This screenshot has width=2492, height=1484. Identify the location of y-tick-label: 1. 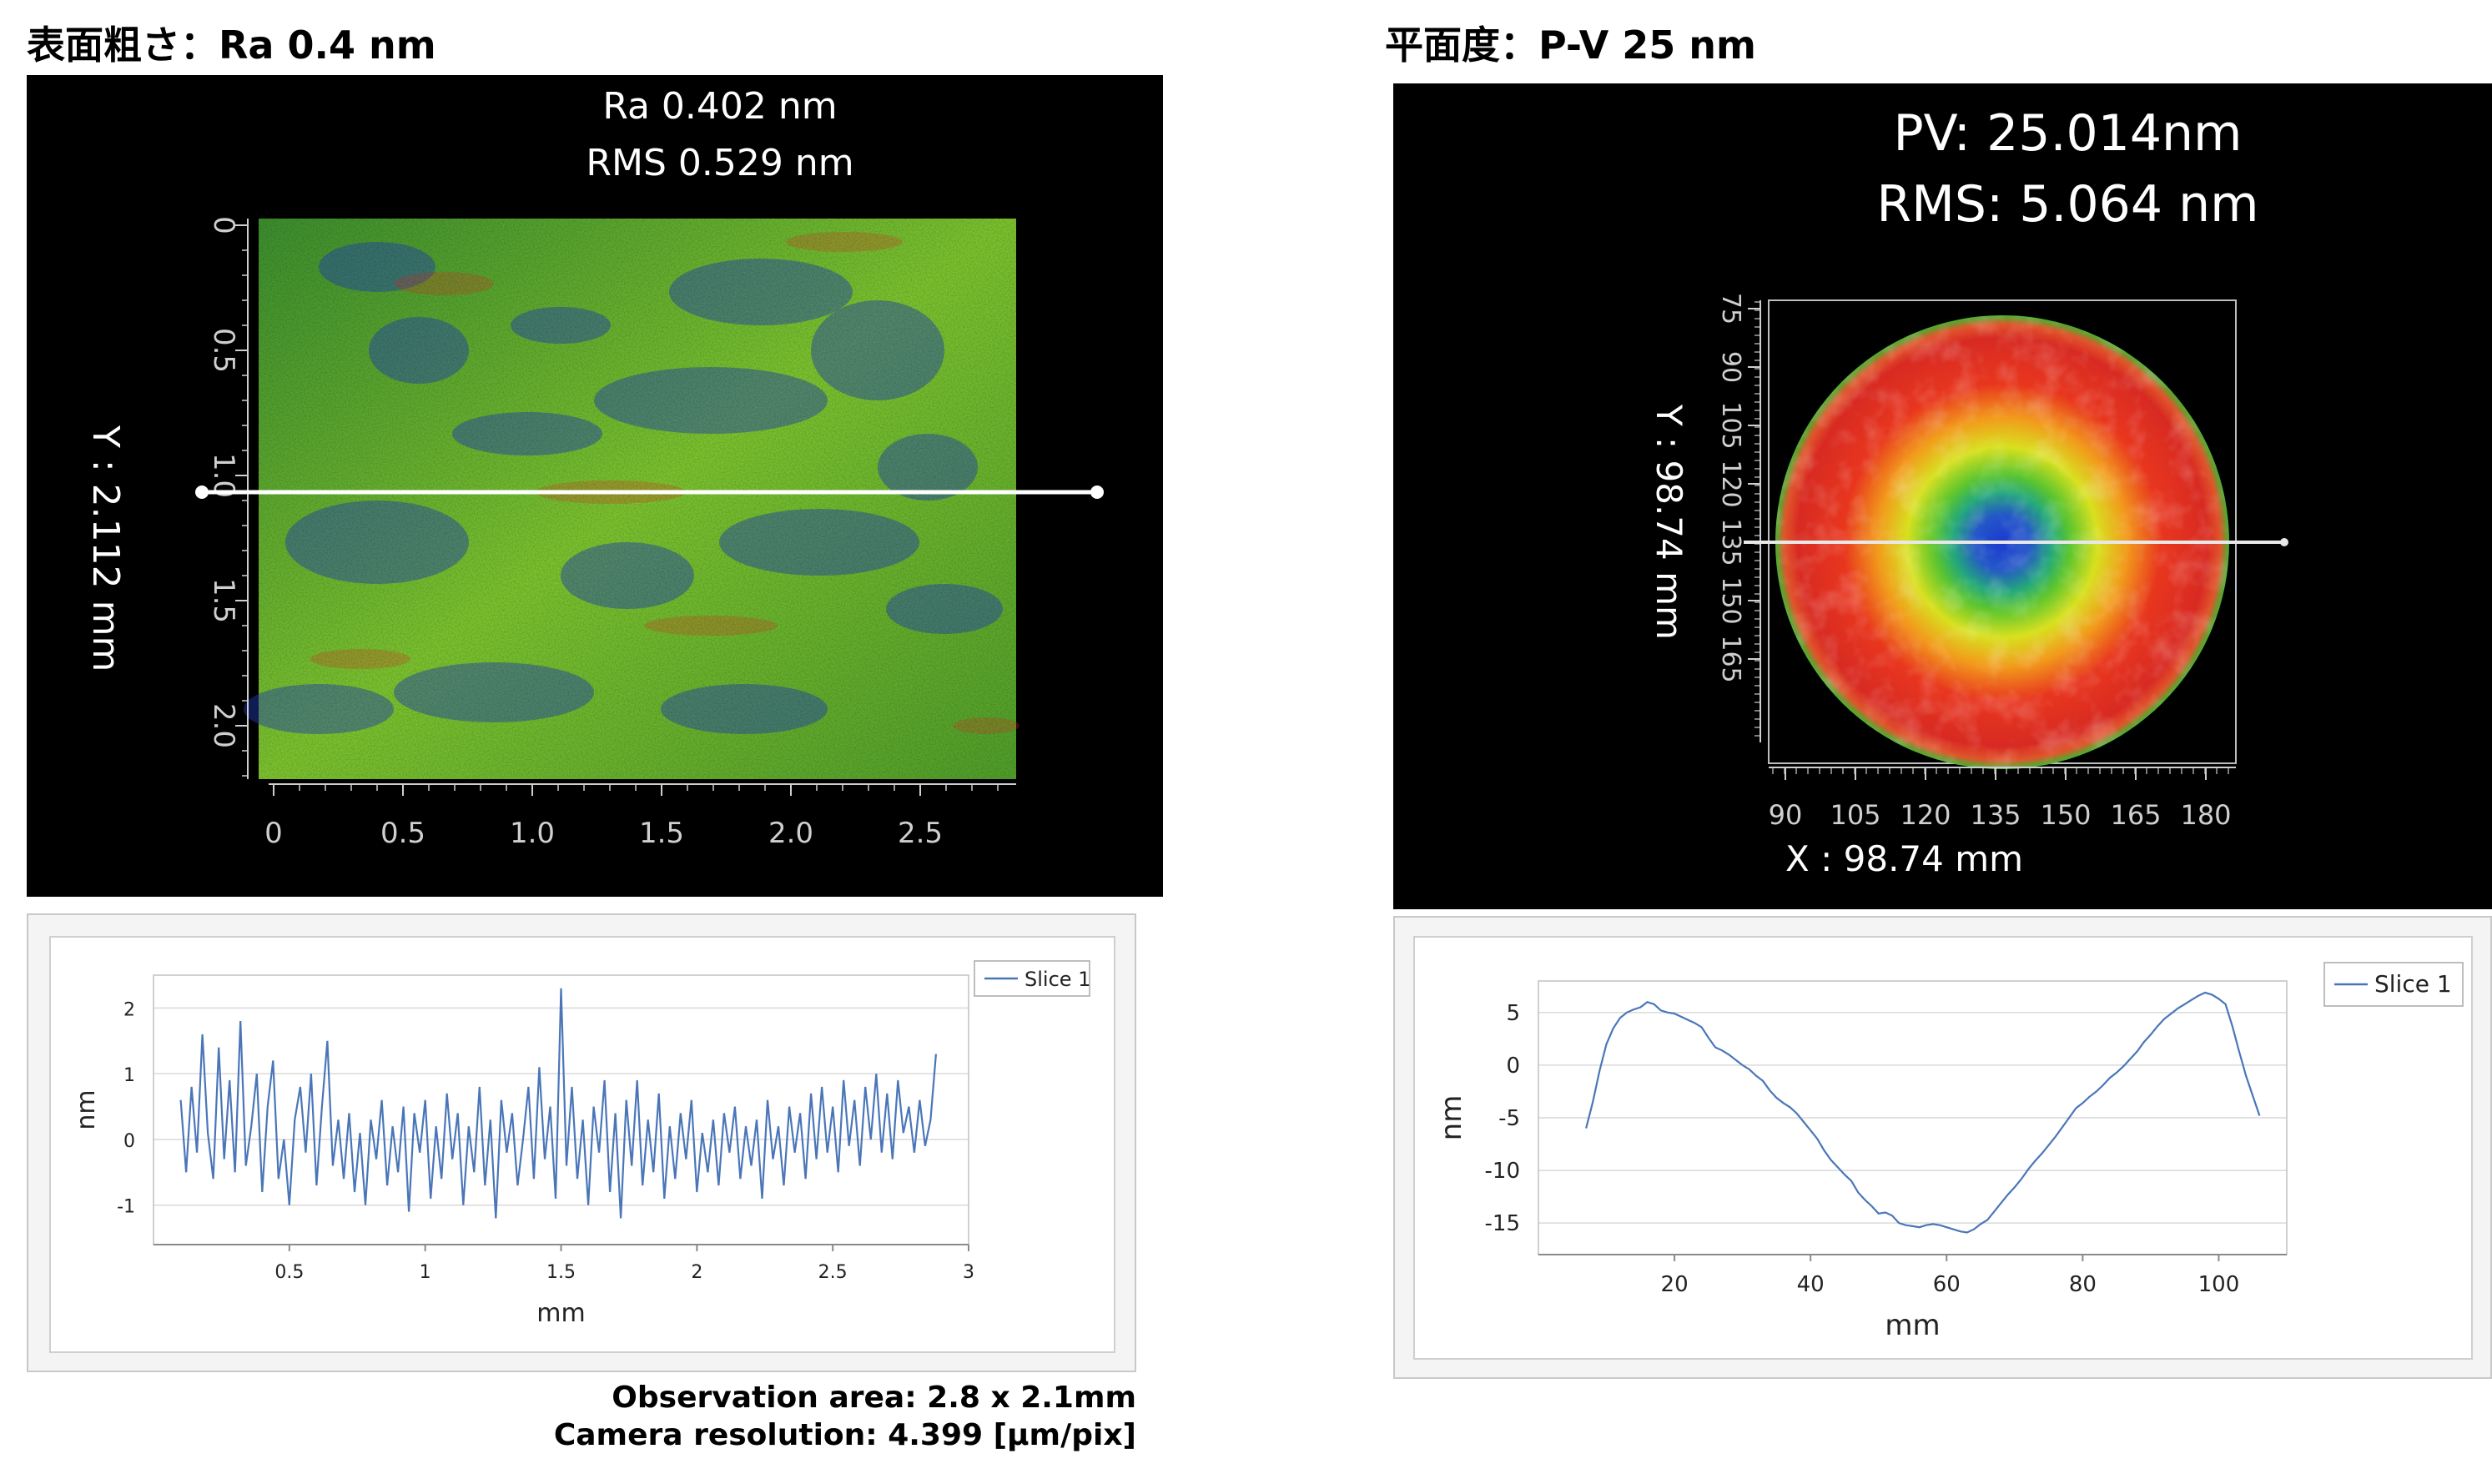
(129, 1075).